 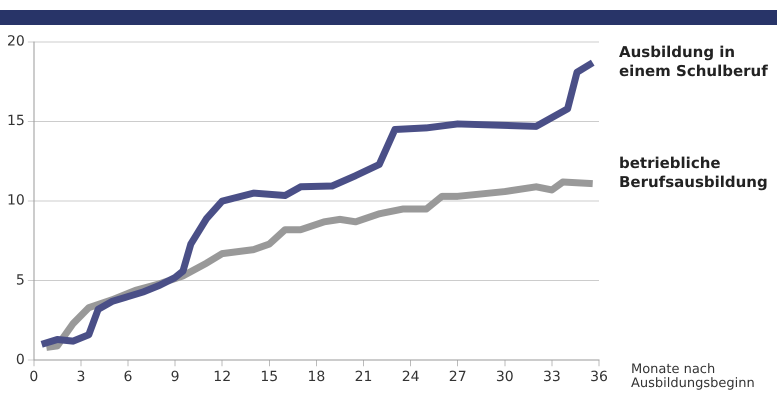 What do you see at coordinates (33, 377) in the screenshot?
I see `x-tick-label: 0` at bounding box center [33, 377].